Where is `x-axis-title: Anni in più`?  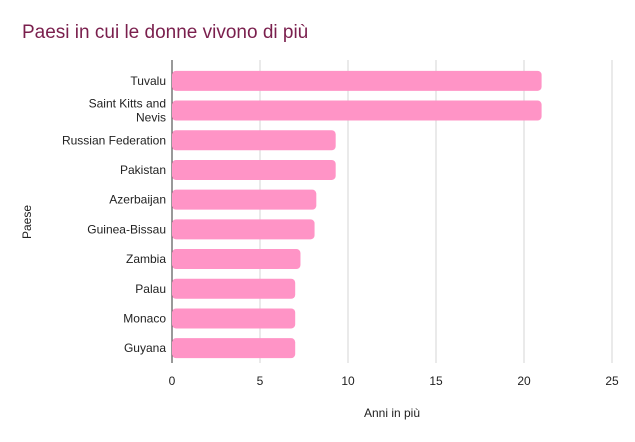
x-axis-title: Anni in più is located at coordinates (392, 413).